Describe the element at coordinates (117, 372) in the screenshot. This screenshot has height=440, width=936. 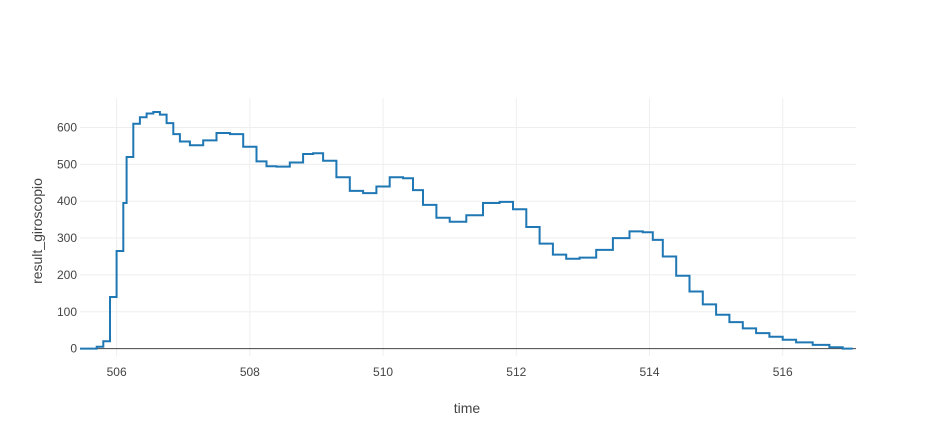
I see `x-tick-label: 506` at that location.